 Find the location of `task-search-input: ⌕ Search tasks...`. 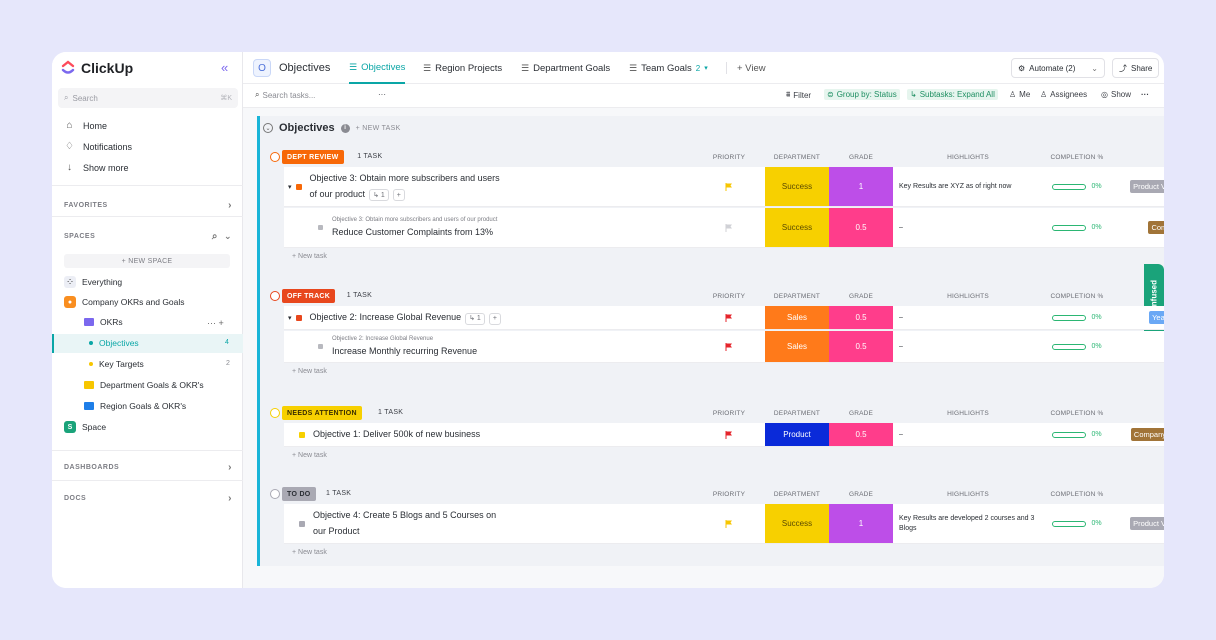

task-search-input: ⌕ Search tasks... is located at coordinates (285, 95).